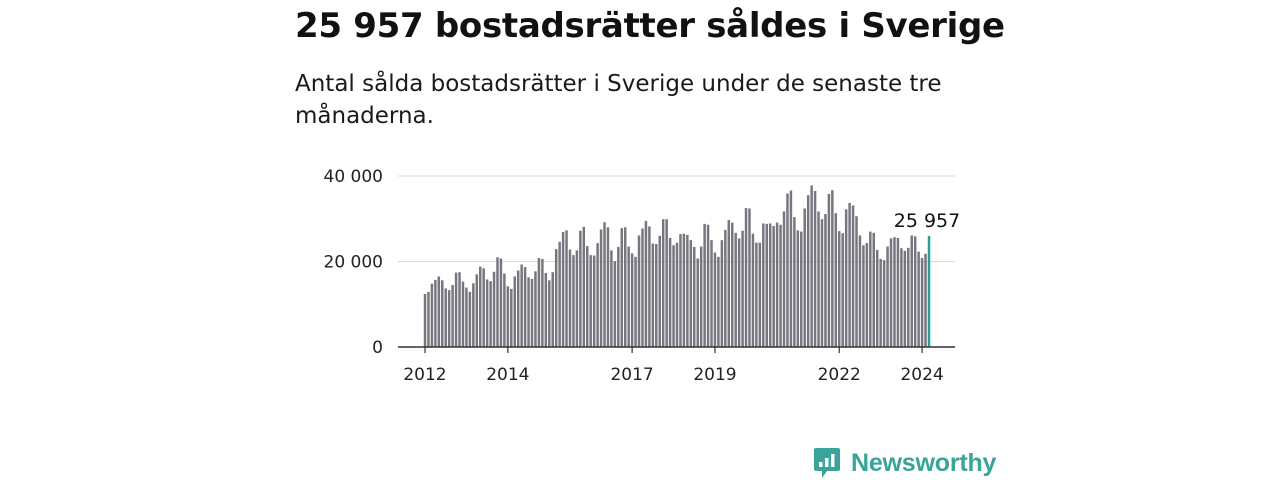 This screenshot has height=480, width=1280. I want to click on x-tick-label: 2014, so click(507, 375).